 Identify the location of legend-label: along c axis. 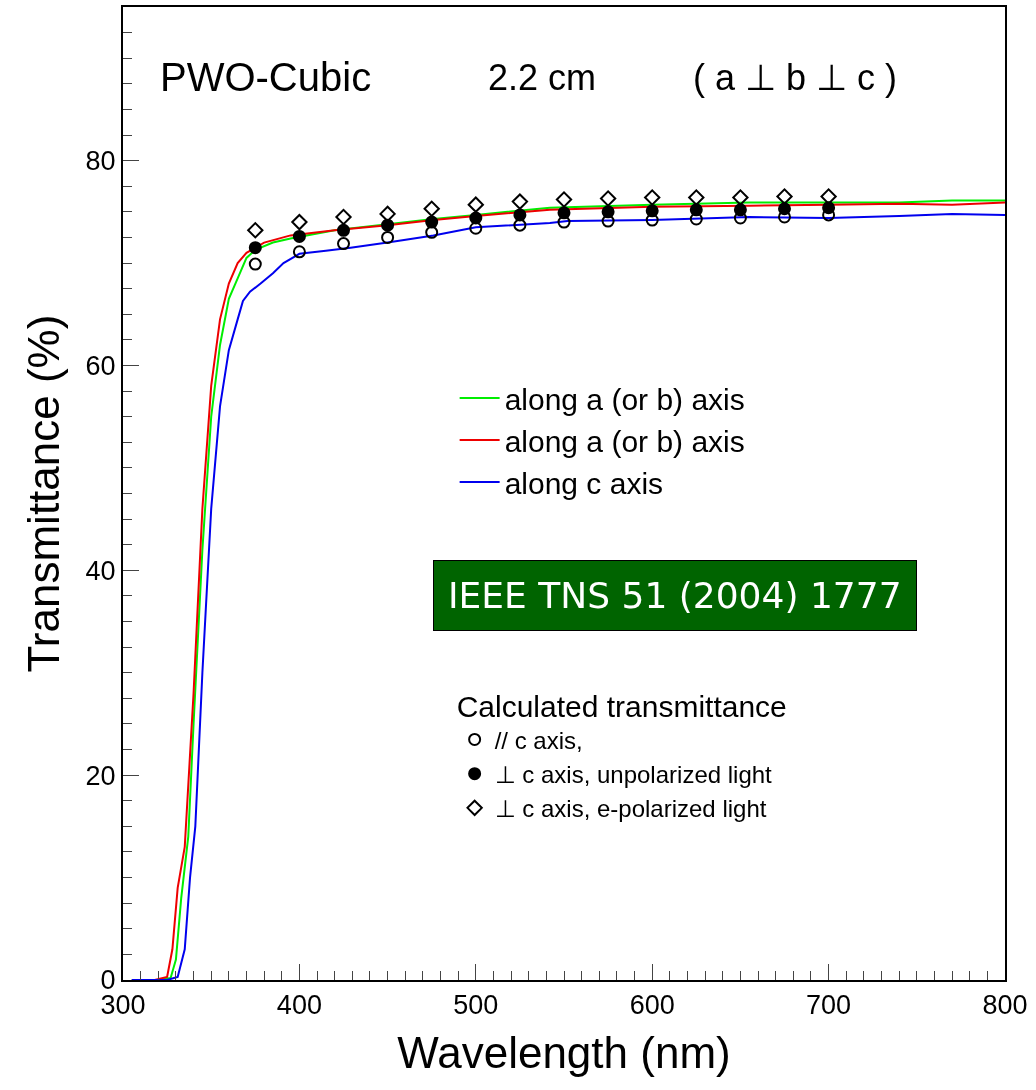
(584, 483).